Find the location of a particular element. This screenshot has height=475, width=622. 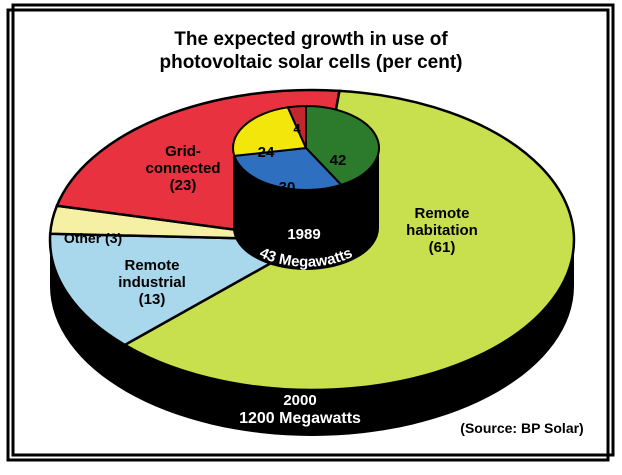

pie-1989-year: 1989 is located at coordinates (303, 234).